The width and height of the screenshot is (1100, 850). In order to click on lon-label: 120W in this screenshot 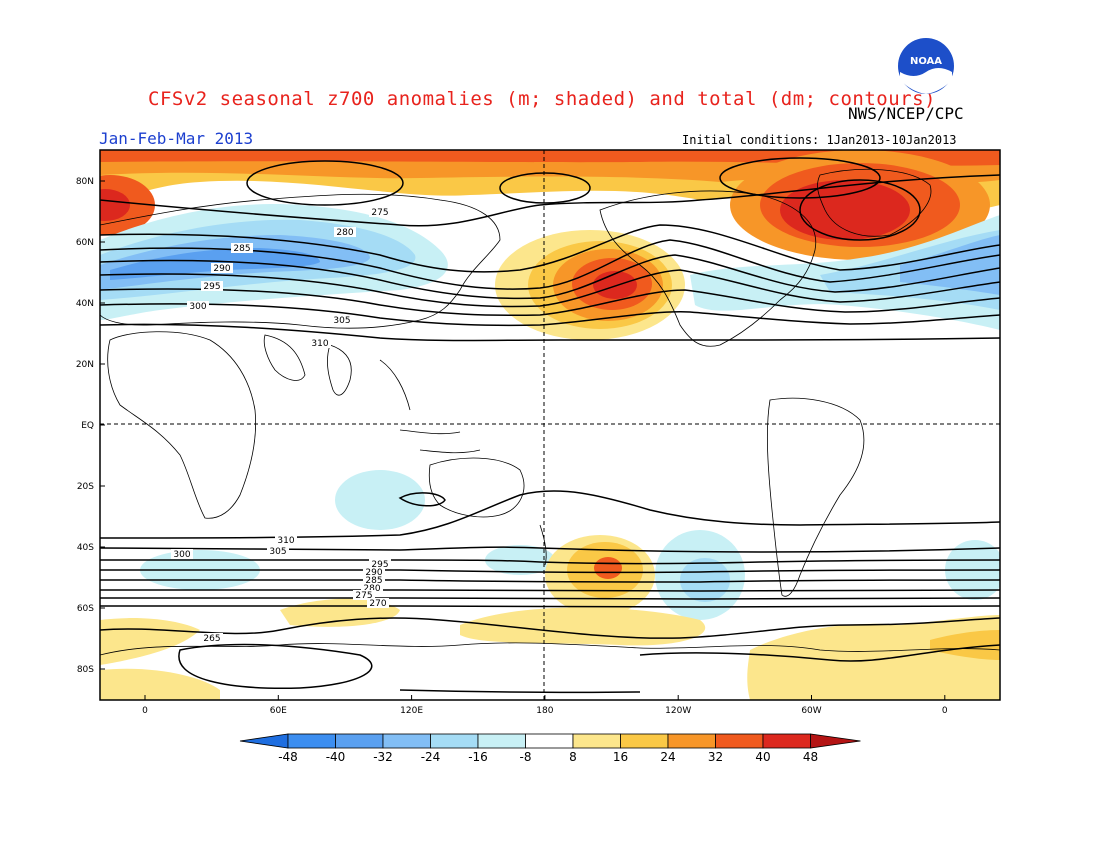, I will do `click(678, 711)`.